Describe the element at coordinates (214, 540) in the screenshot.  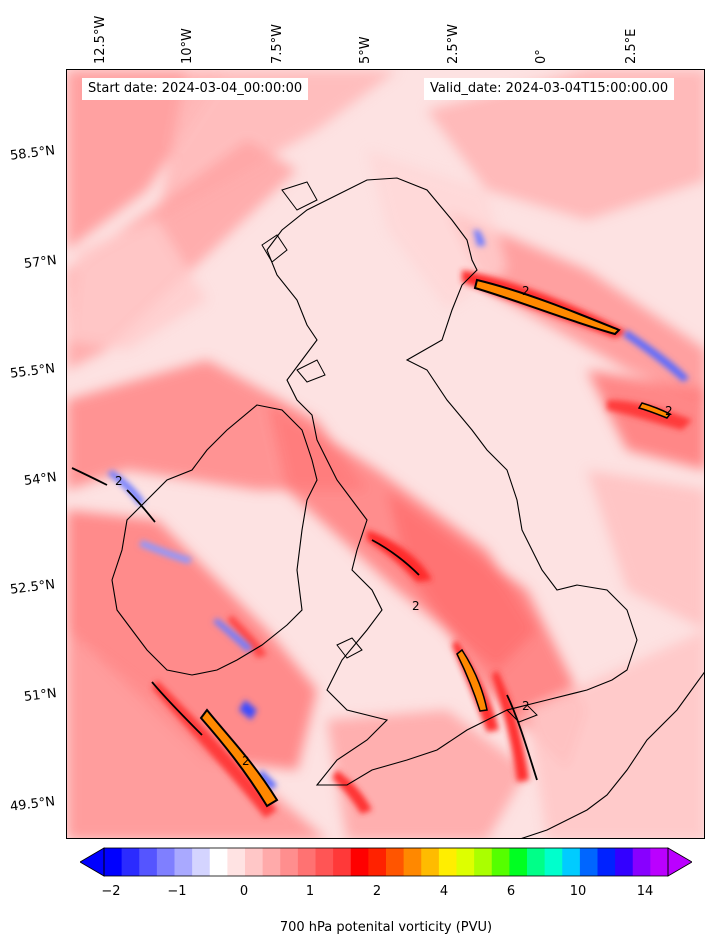
I see `coastline-ireland` at that location.